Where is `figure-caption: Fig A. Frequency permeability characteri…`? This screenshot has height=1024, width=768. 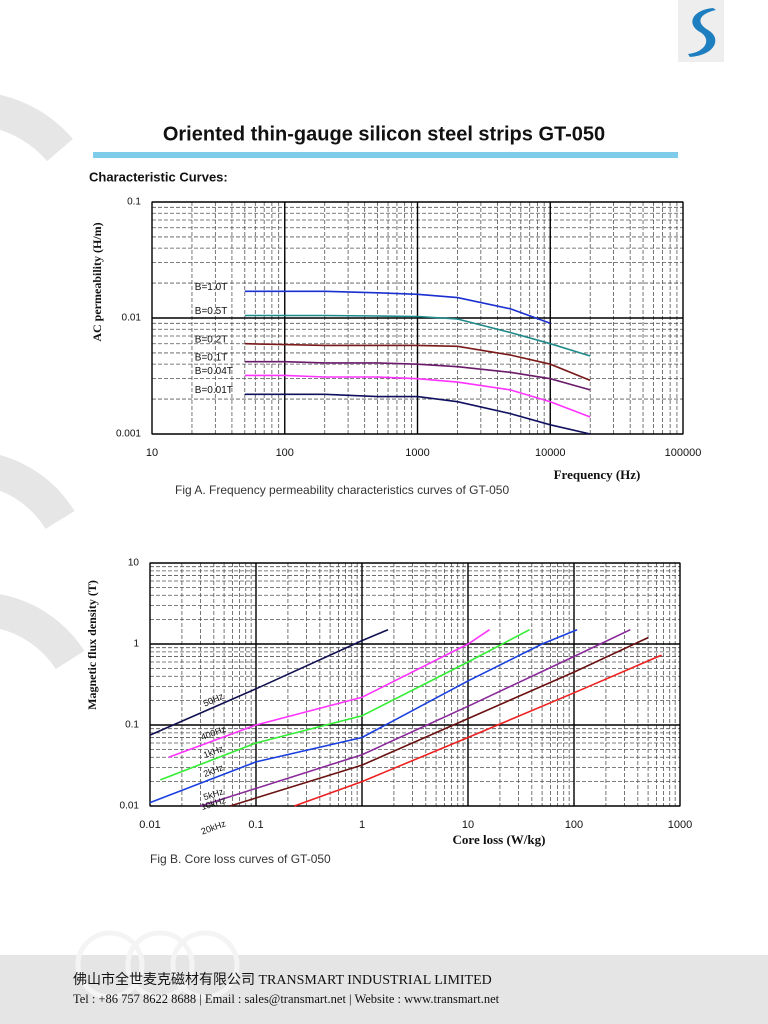
figure-caption: Fig A. Frequency permeability characteri… is located at coordinates (342, 490).